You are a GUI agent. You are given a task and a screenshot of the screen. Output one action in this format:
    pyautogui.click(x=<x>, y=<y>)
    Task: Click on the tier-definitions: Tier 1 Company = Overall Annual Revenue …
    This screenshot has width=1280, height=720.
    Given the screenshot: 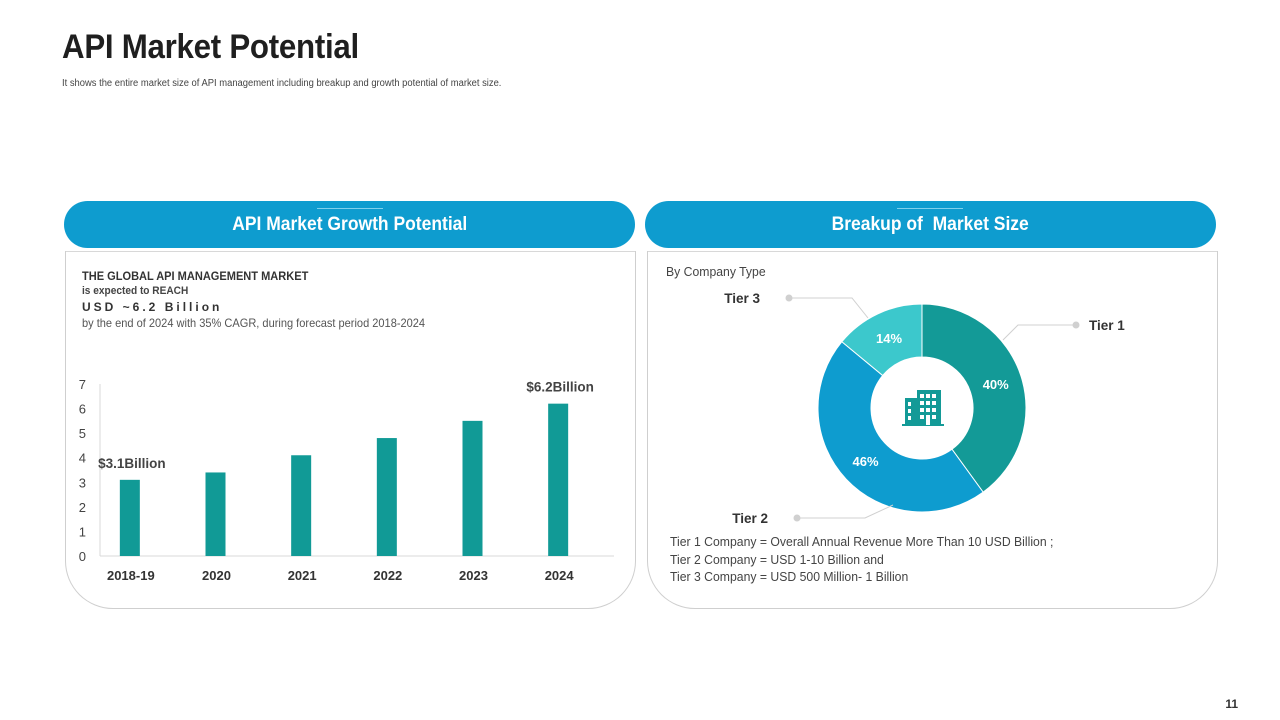 What is the action you would take?
    pyautogui.click(x=874, y=559)
    